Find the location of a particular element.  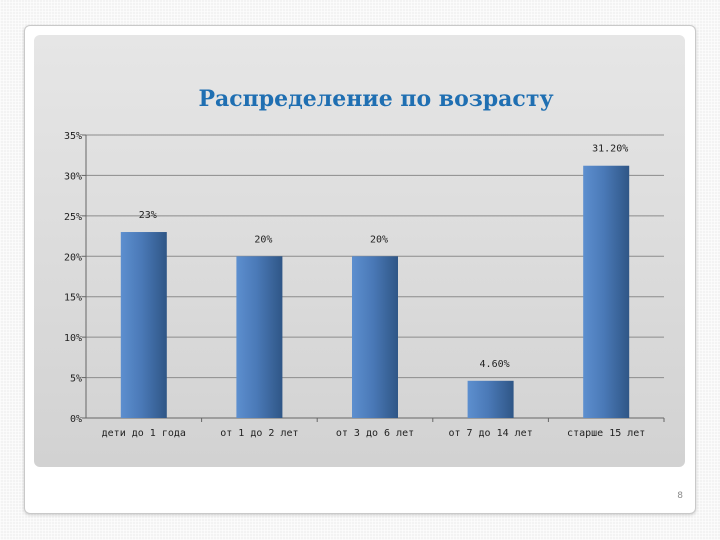

x-category-label: старше 15 лет is located at coordinates (606, 433).